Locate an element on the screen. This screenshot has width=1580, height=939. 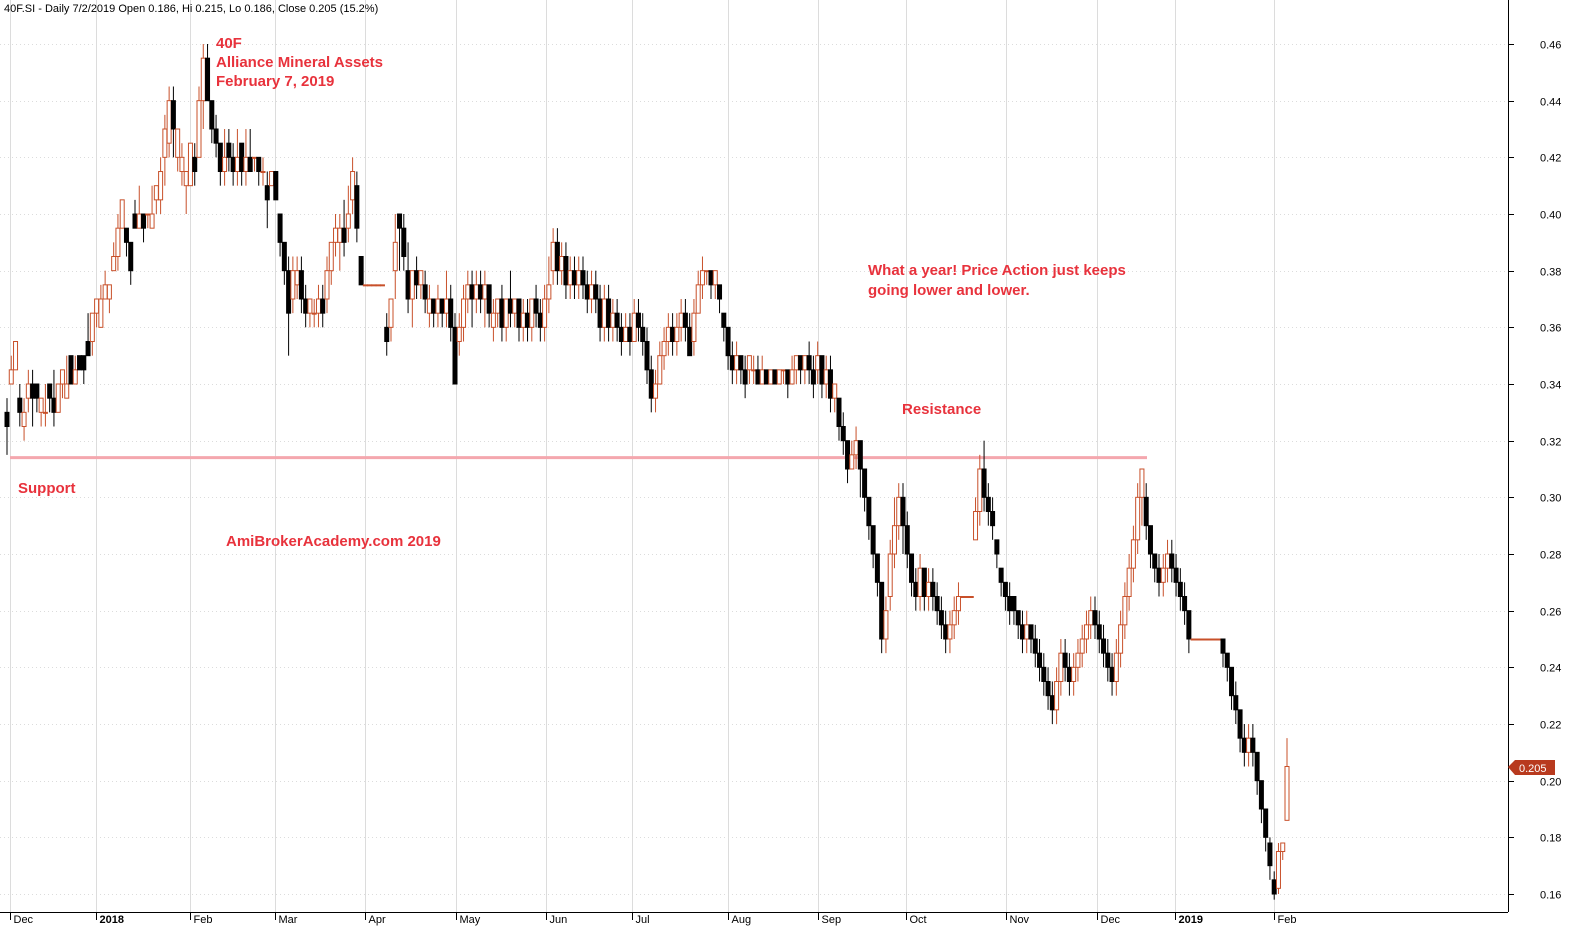
y-tick-label: 0.36 is located at coordinates (1550, 329).